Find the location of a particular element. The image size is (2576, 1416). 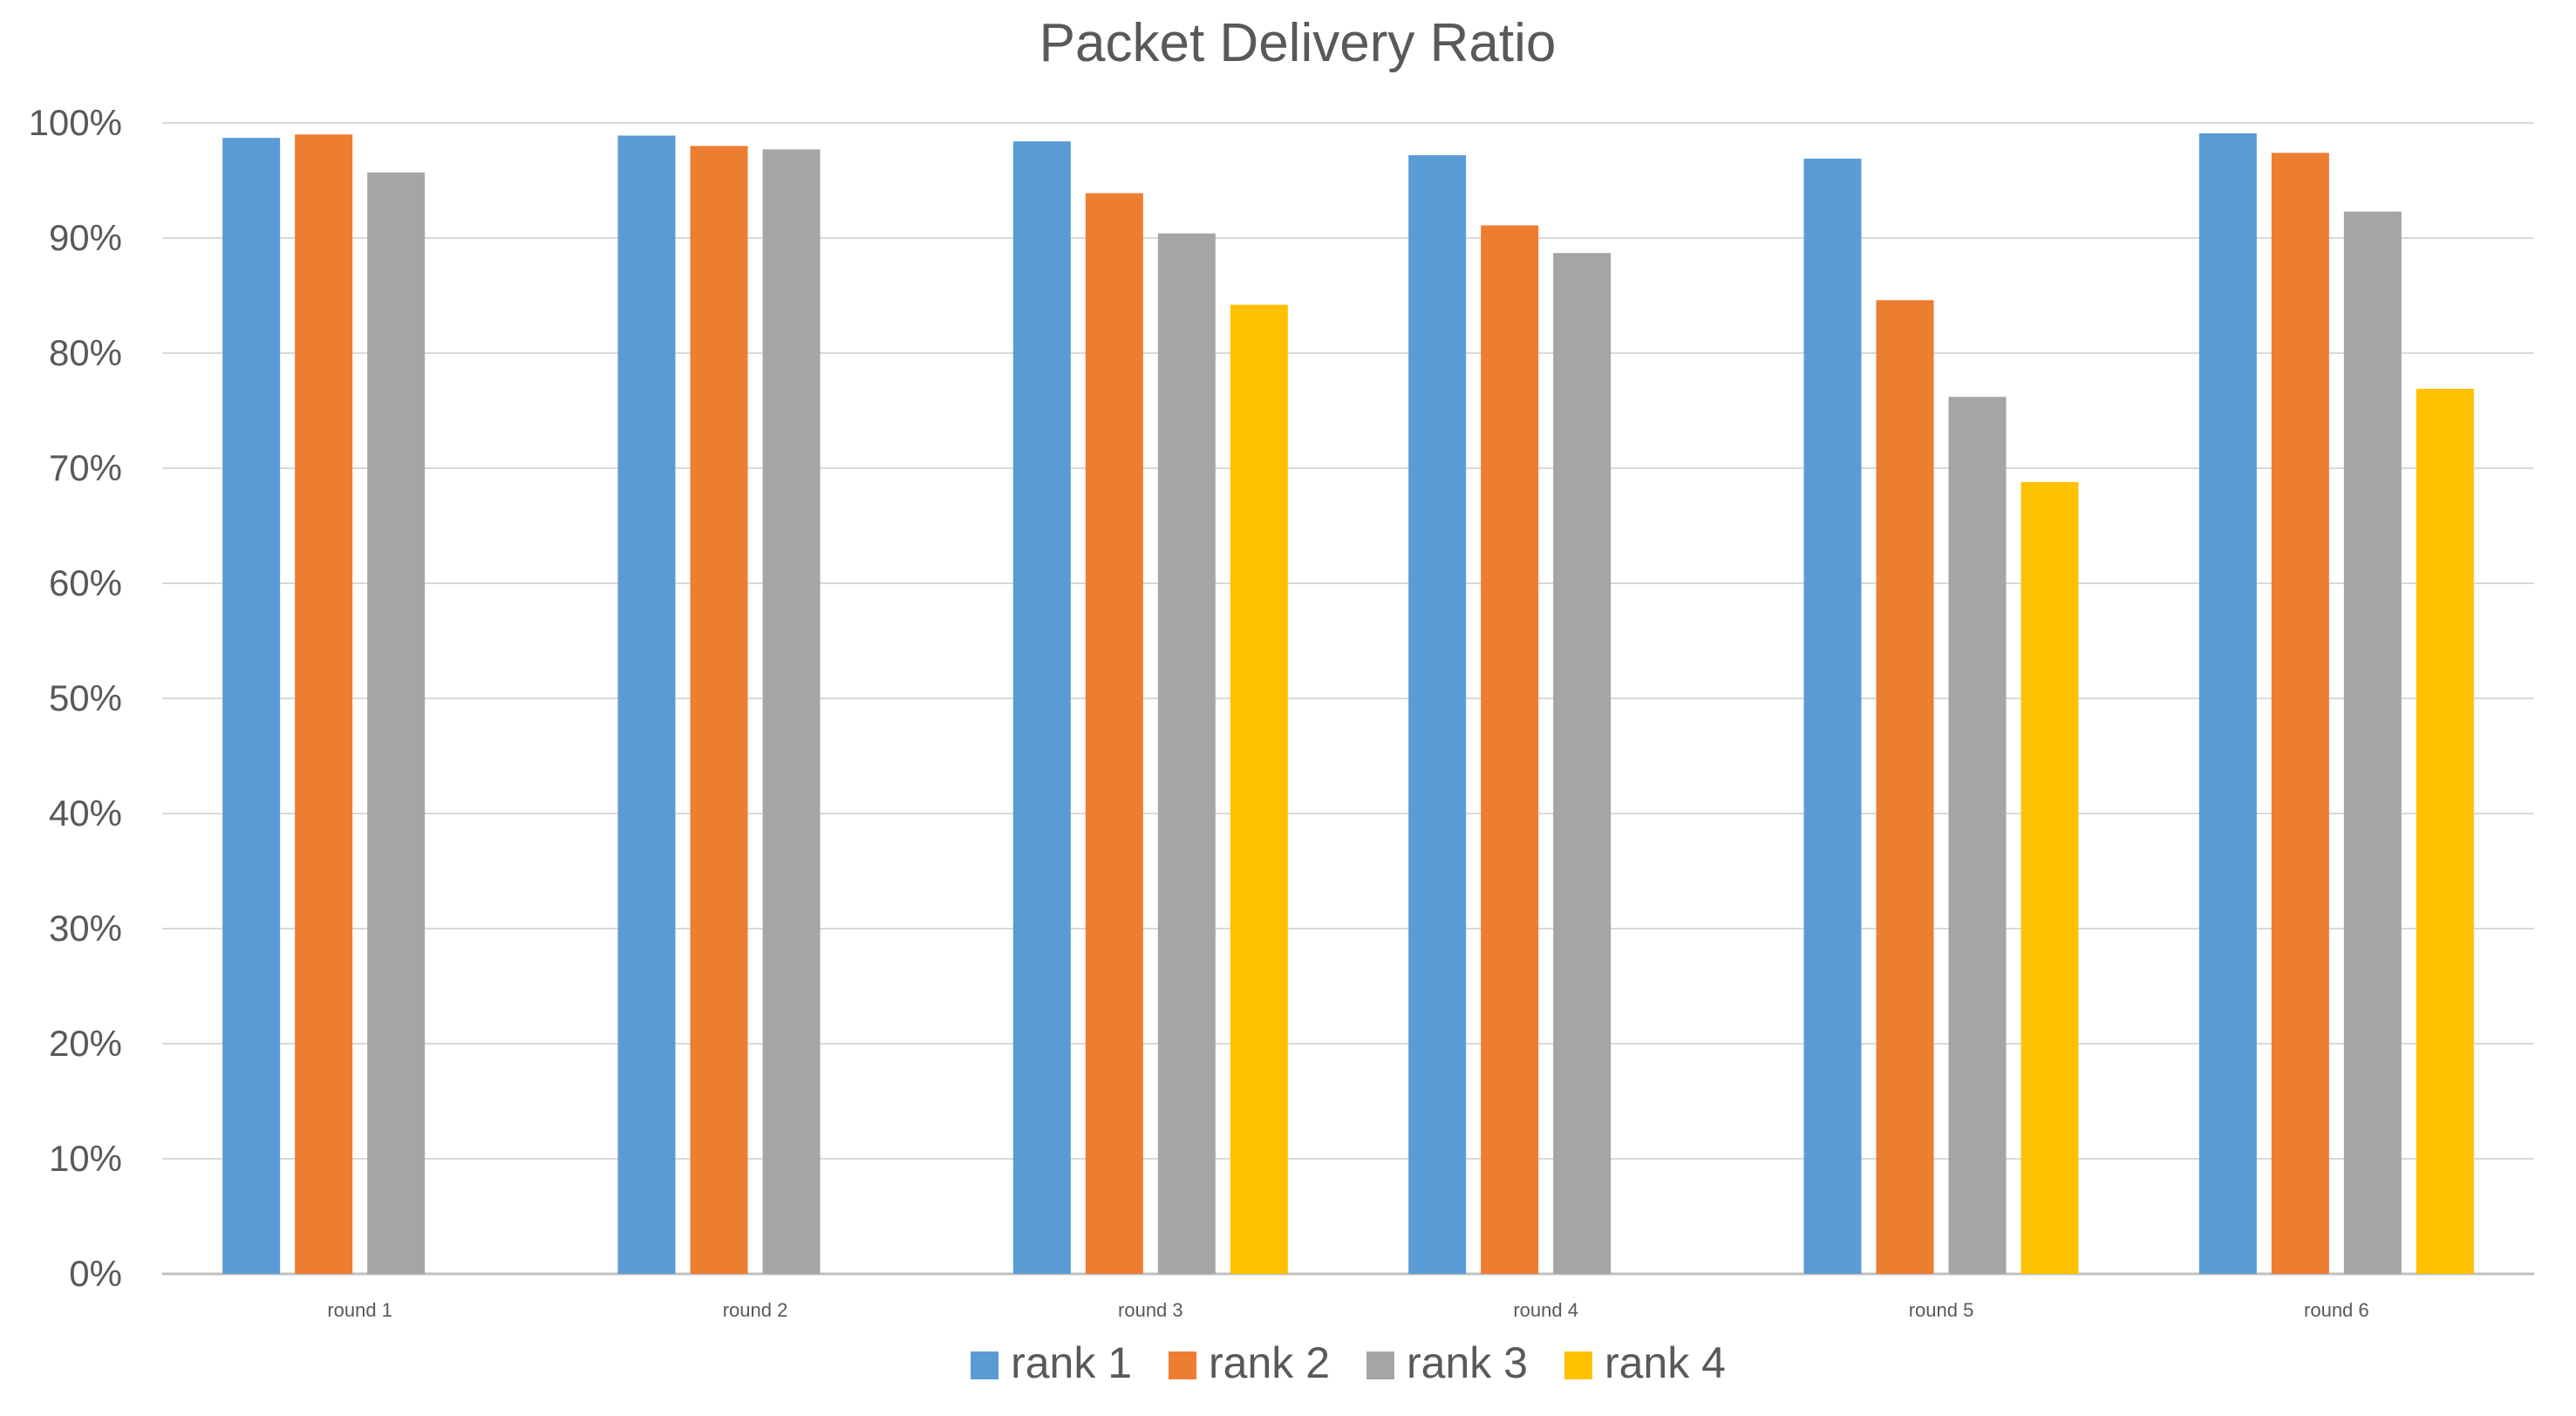

x-tick-label: round 2 is located at coordinates (756, 1310).